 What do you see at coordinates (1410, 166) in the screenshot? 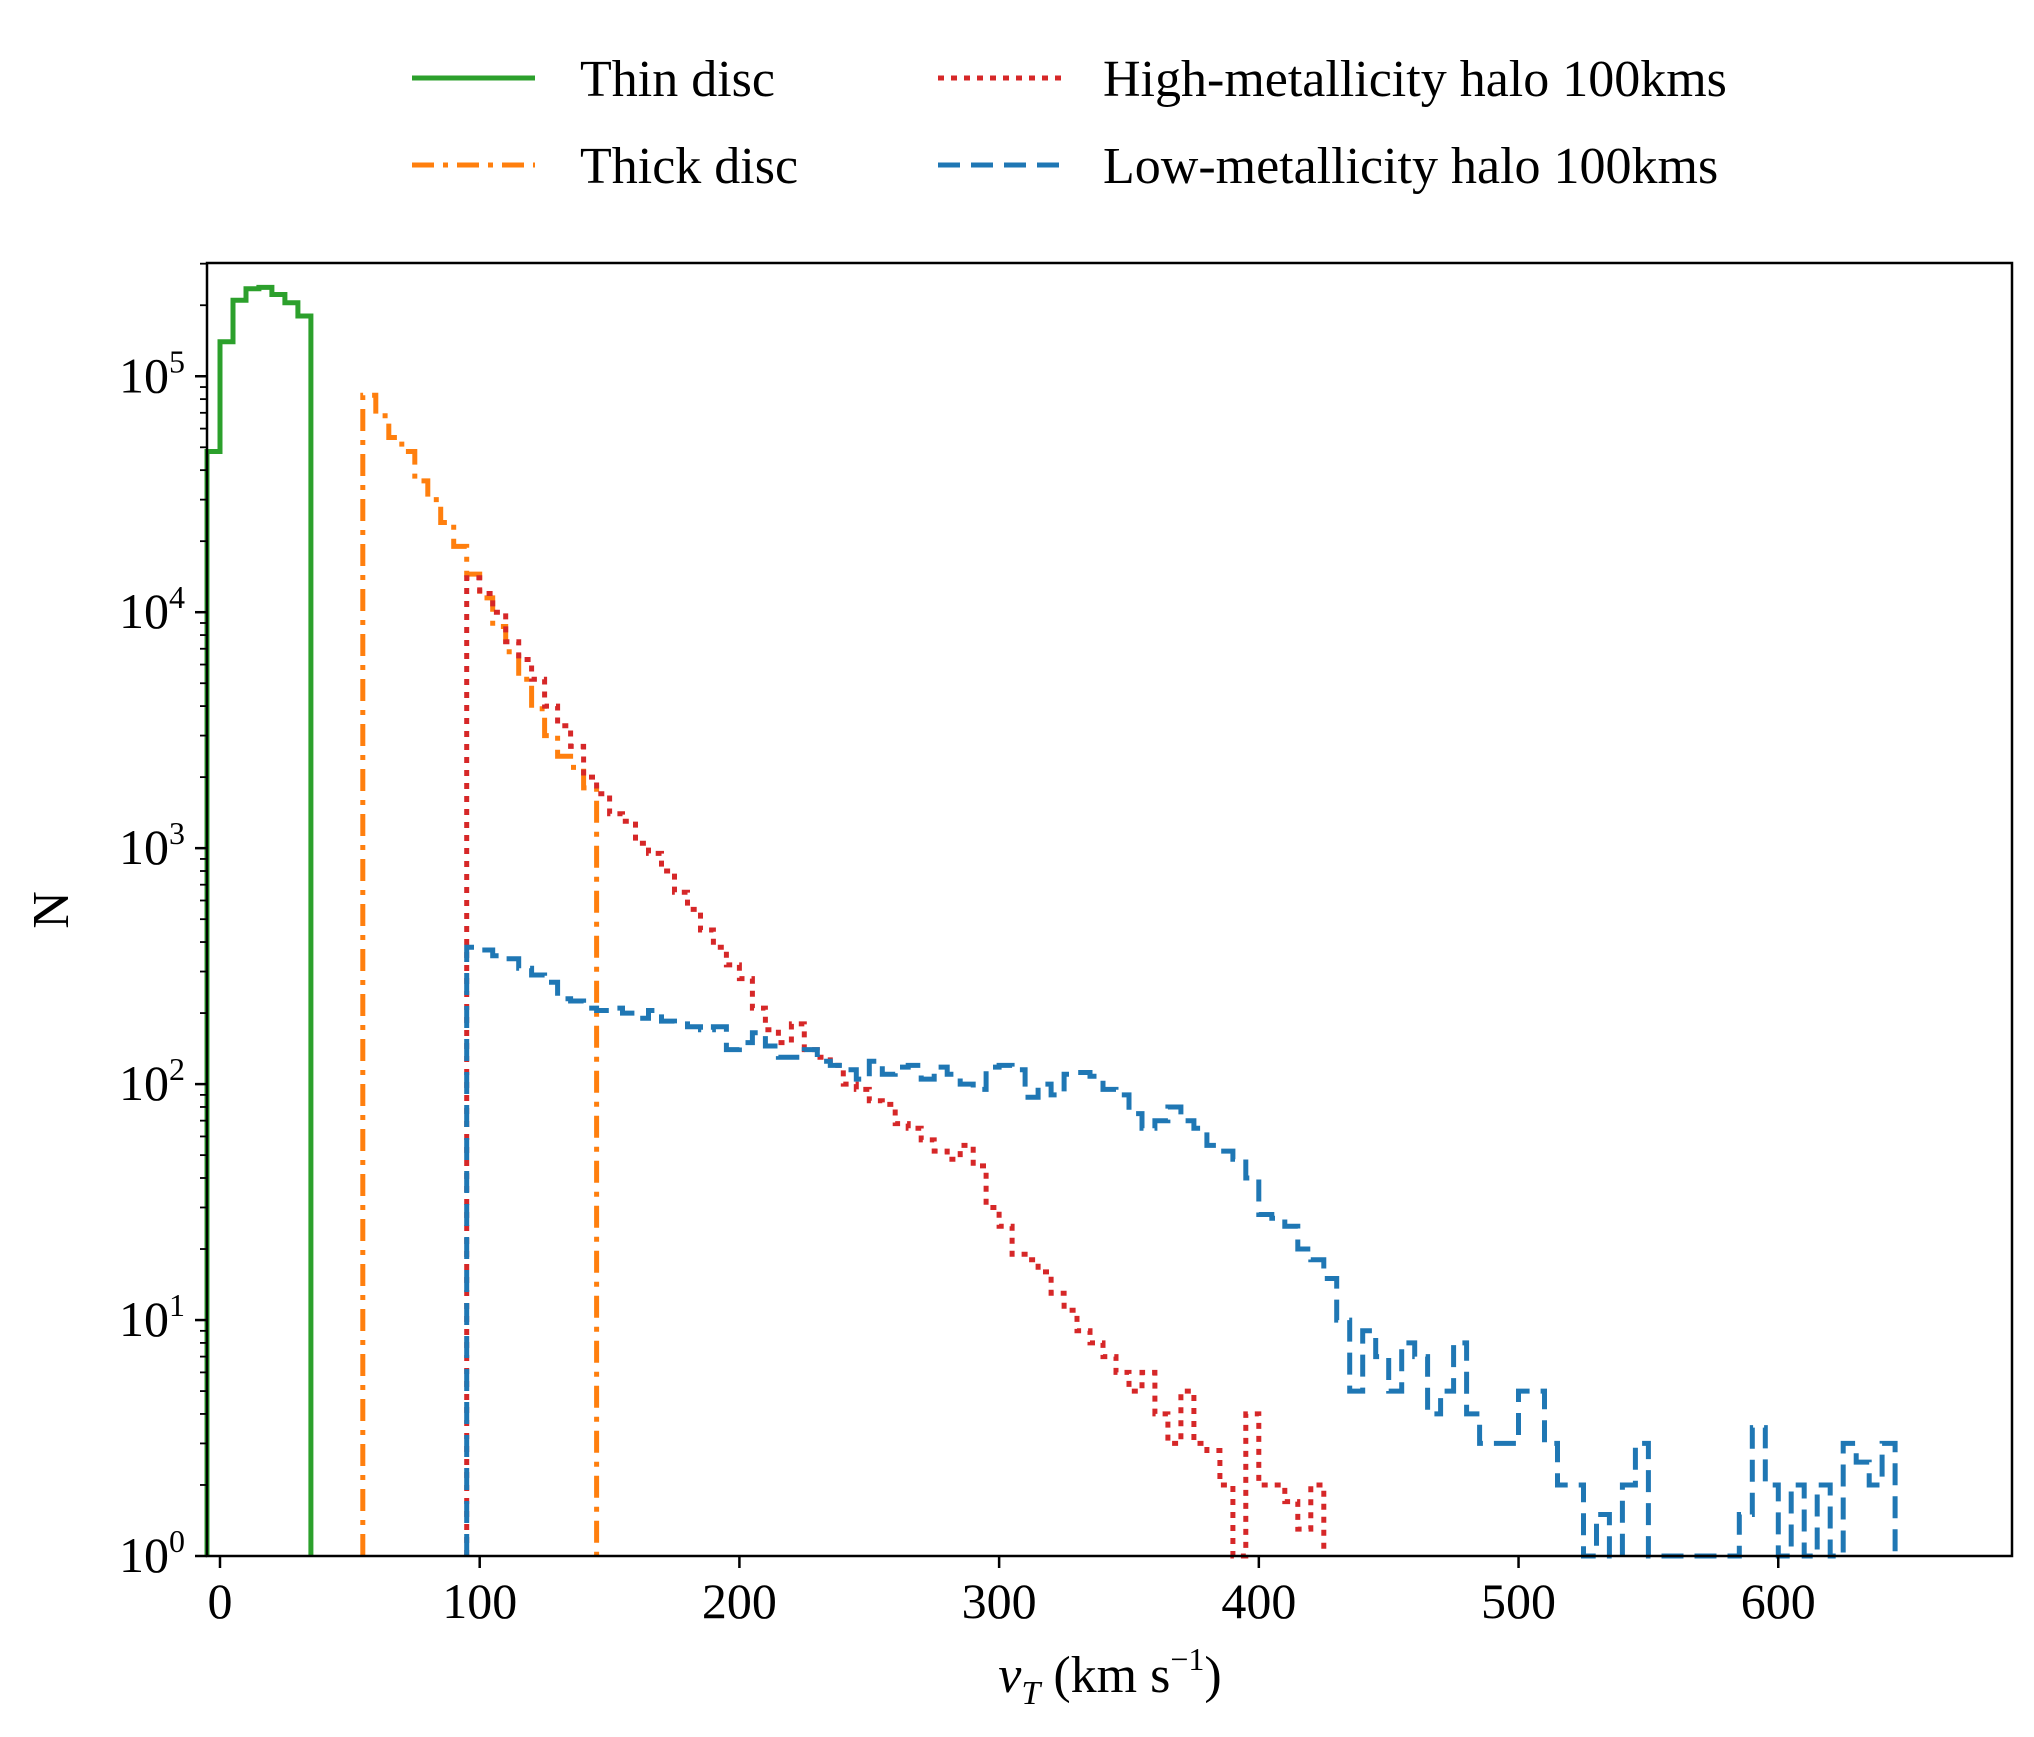
I see `legend-label-low-metallicity-halo: Low-metallicity halo 100kms` at bounding box center [1410, 166].